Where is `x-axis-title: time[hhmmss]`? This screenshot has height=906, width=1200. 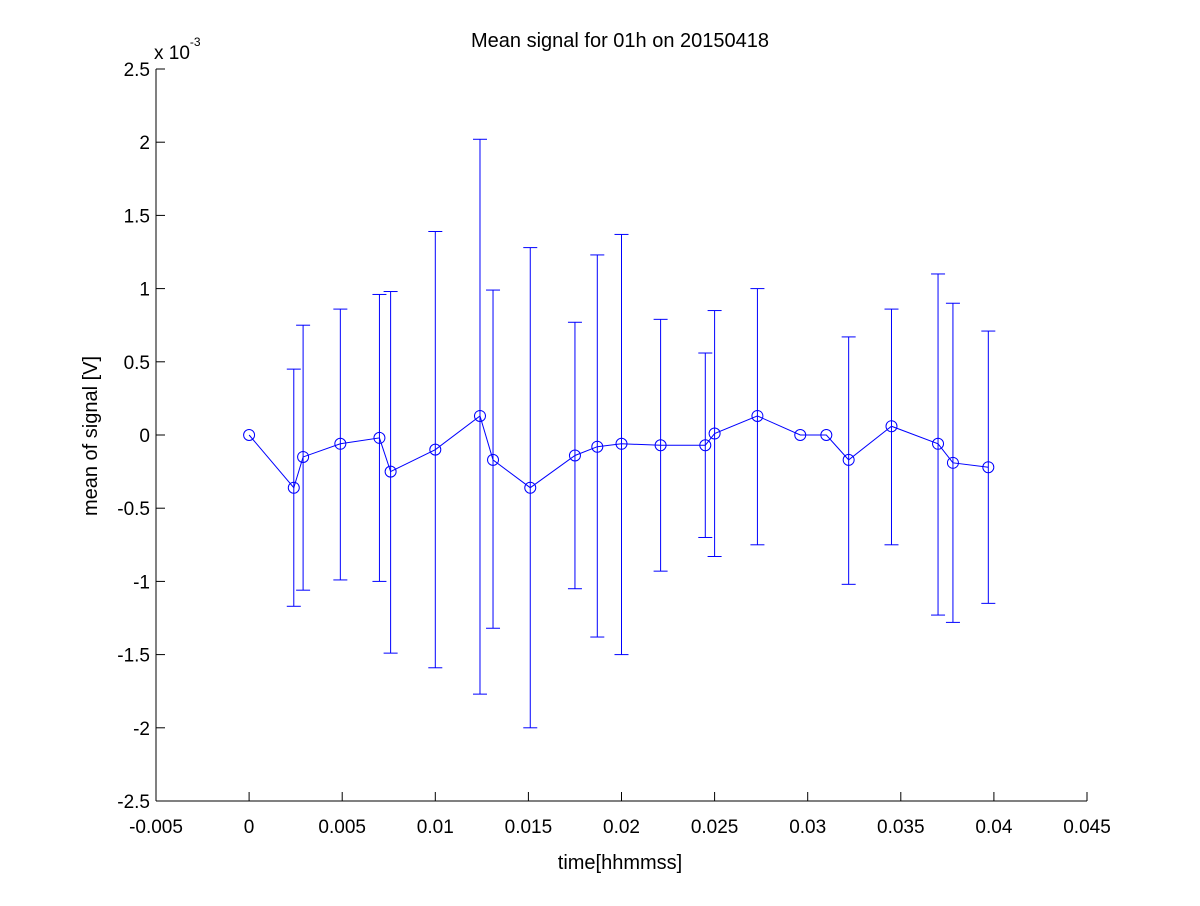
x-axis-title: time[hhmmss] is located at coordinates (620, 863).